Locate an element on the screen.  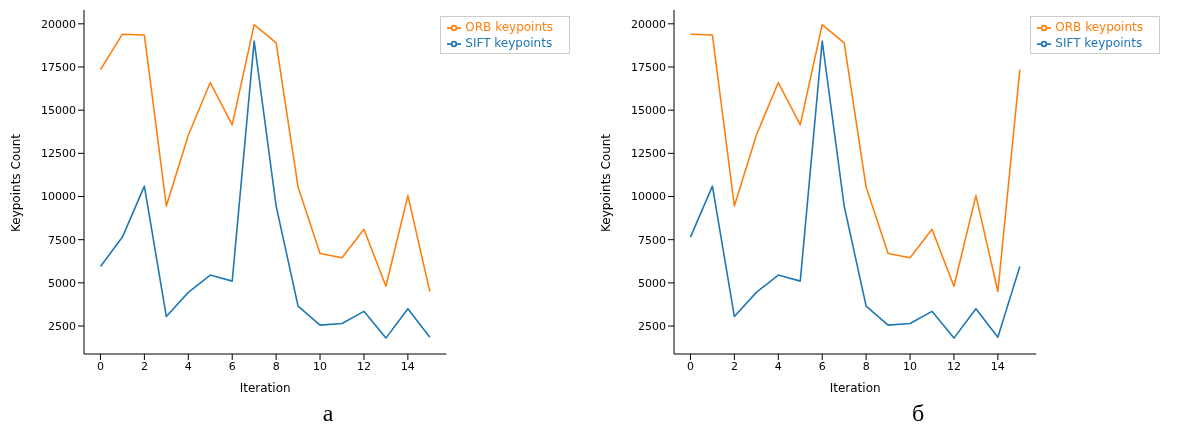
text: а is located at coordinates (328, 413).